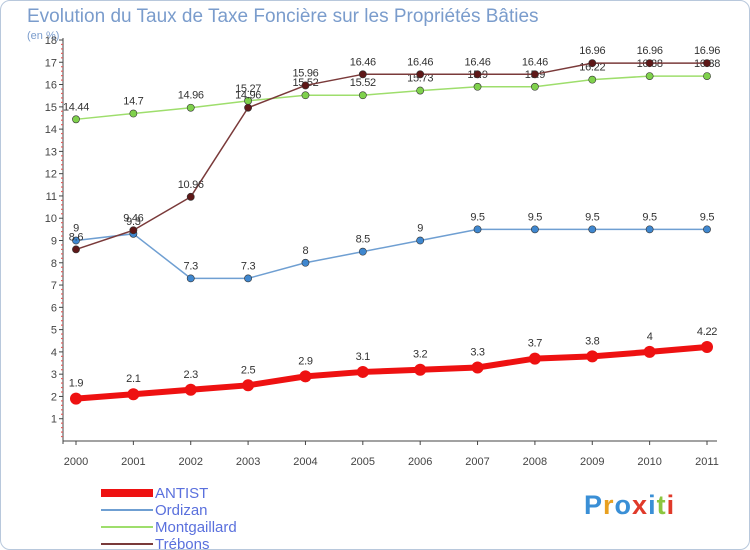 This screenshot has height=550, width=750. I want to click on data-label-antist: 2.5, so click(248, 370).